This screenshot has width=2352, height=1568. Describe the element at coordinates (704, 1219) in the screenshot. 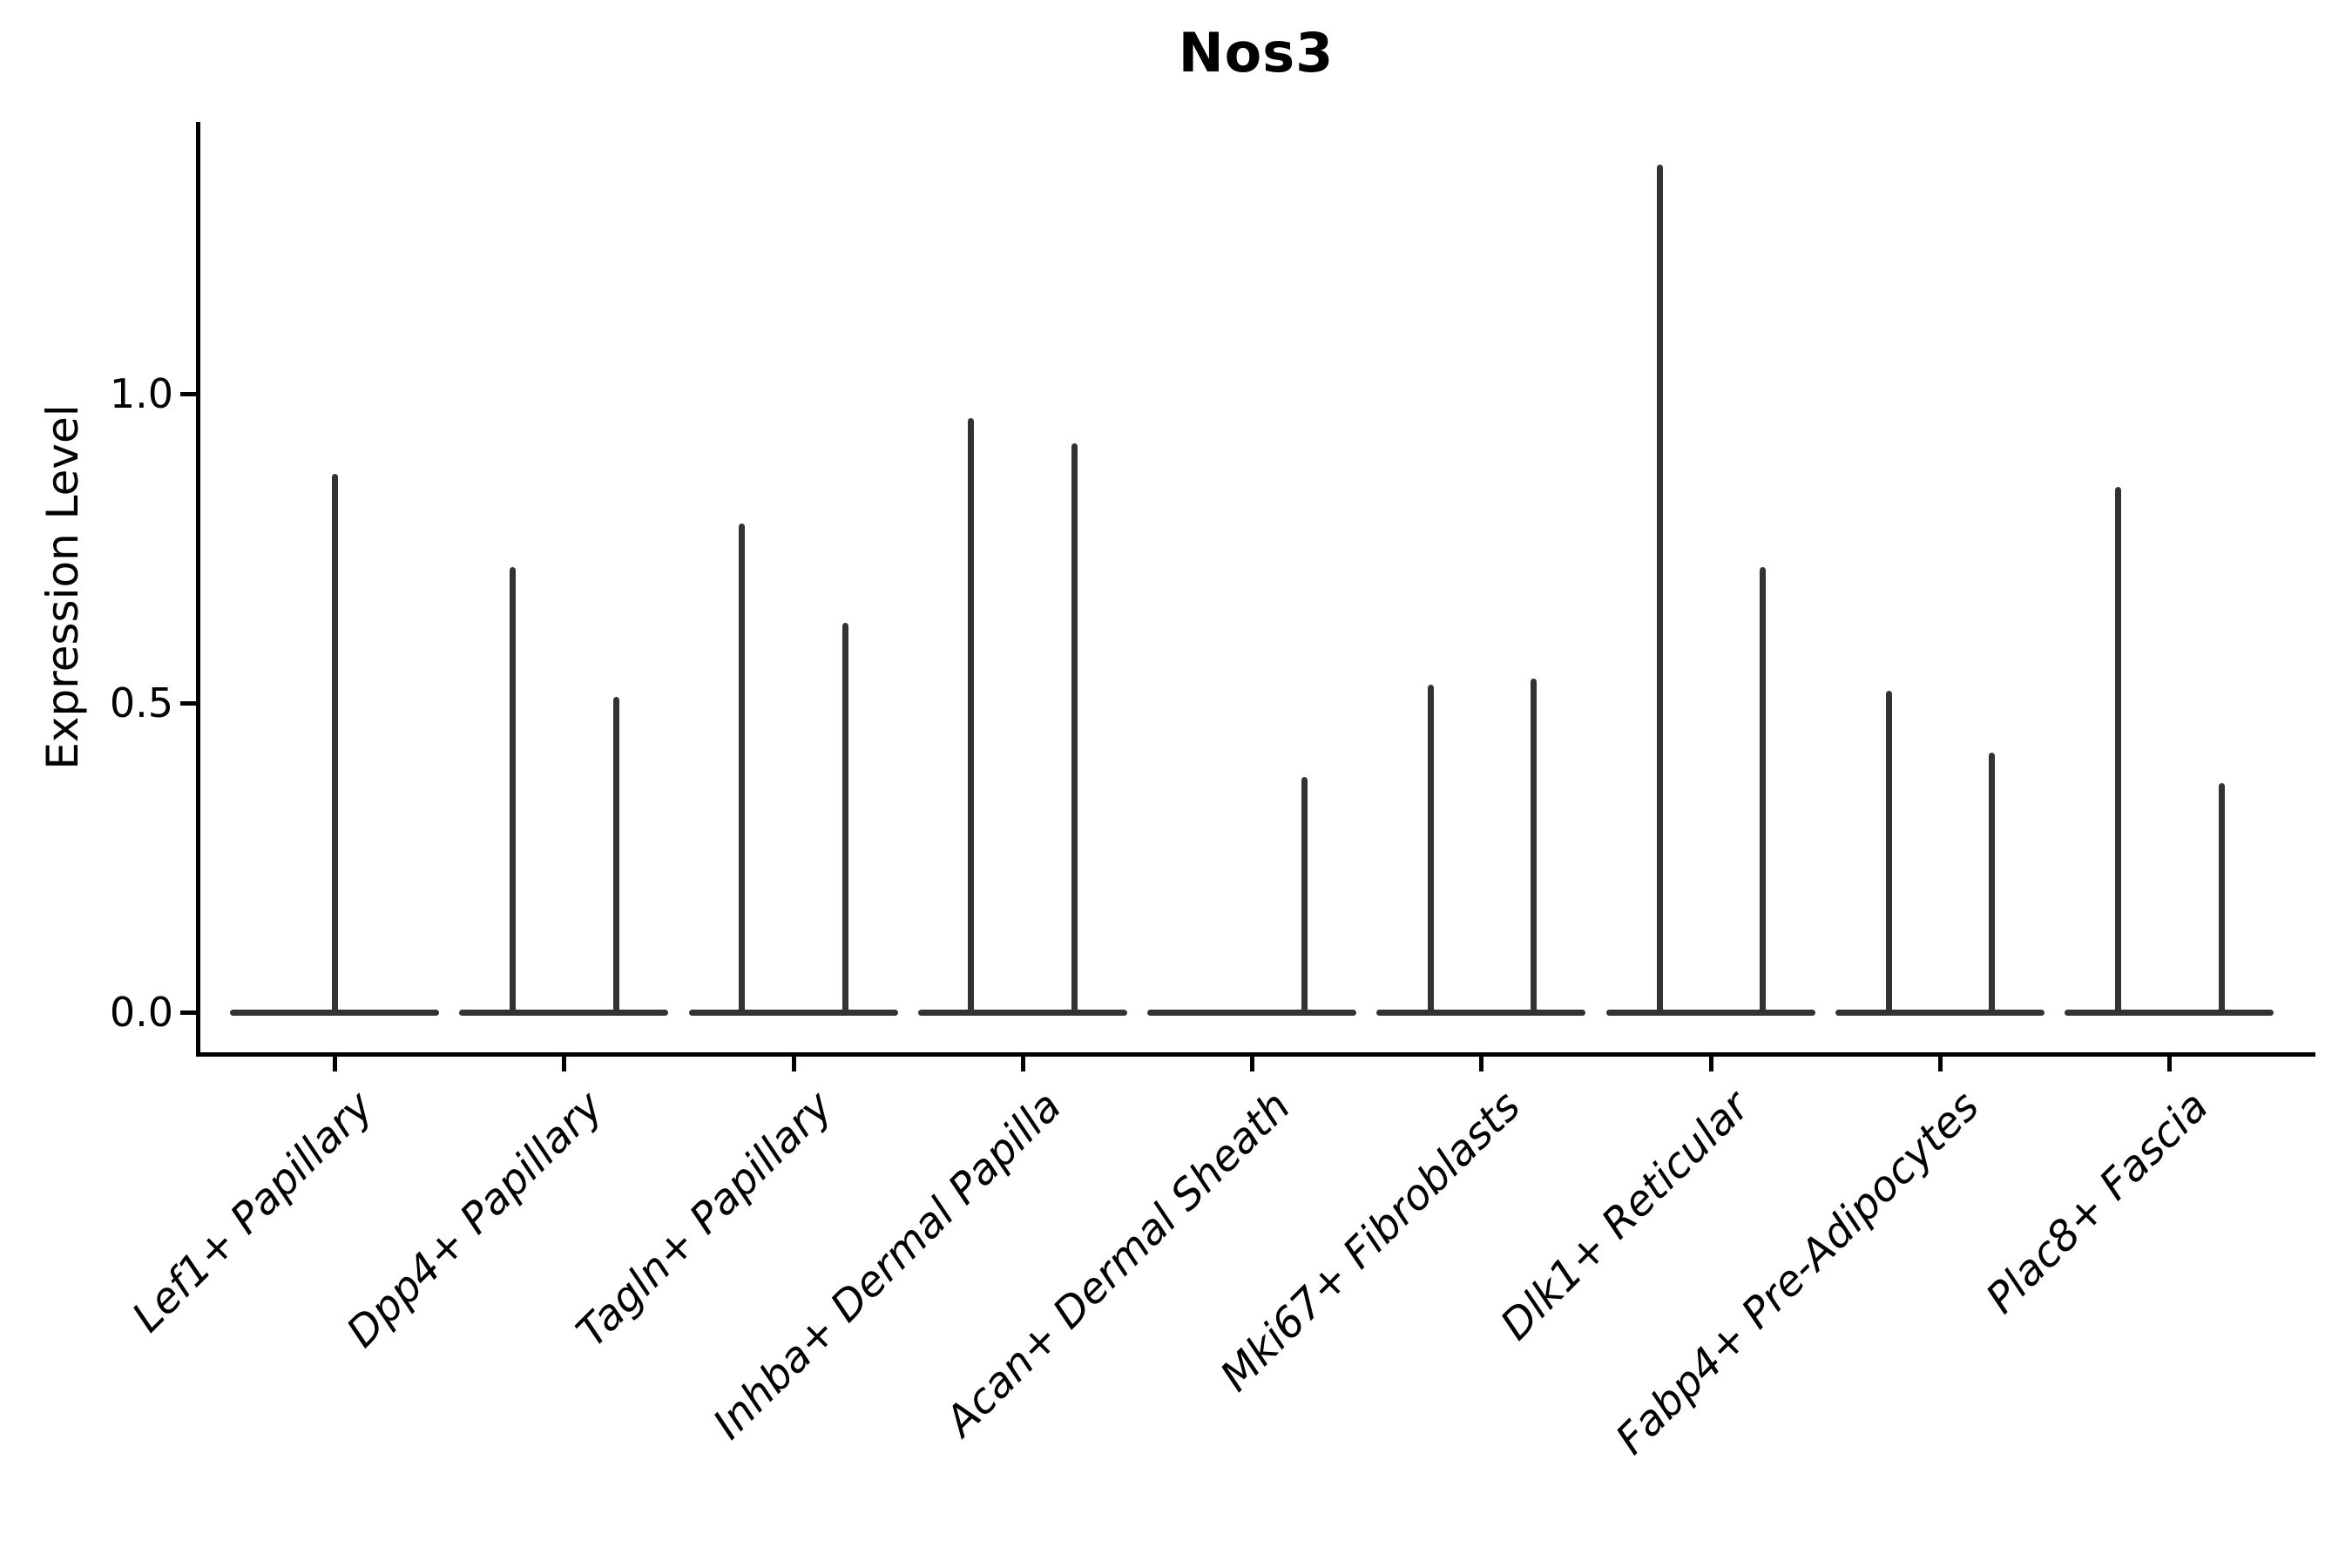

I see `x-tick-label: Tagln+ Papillary` at that location.